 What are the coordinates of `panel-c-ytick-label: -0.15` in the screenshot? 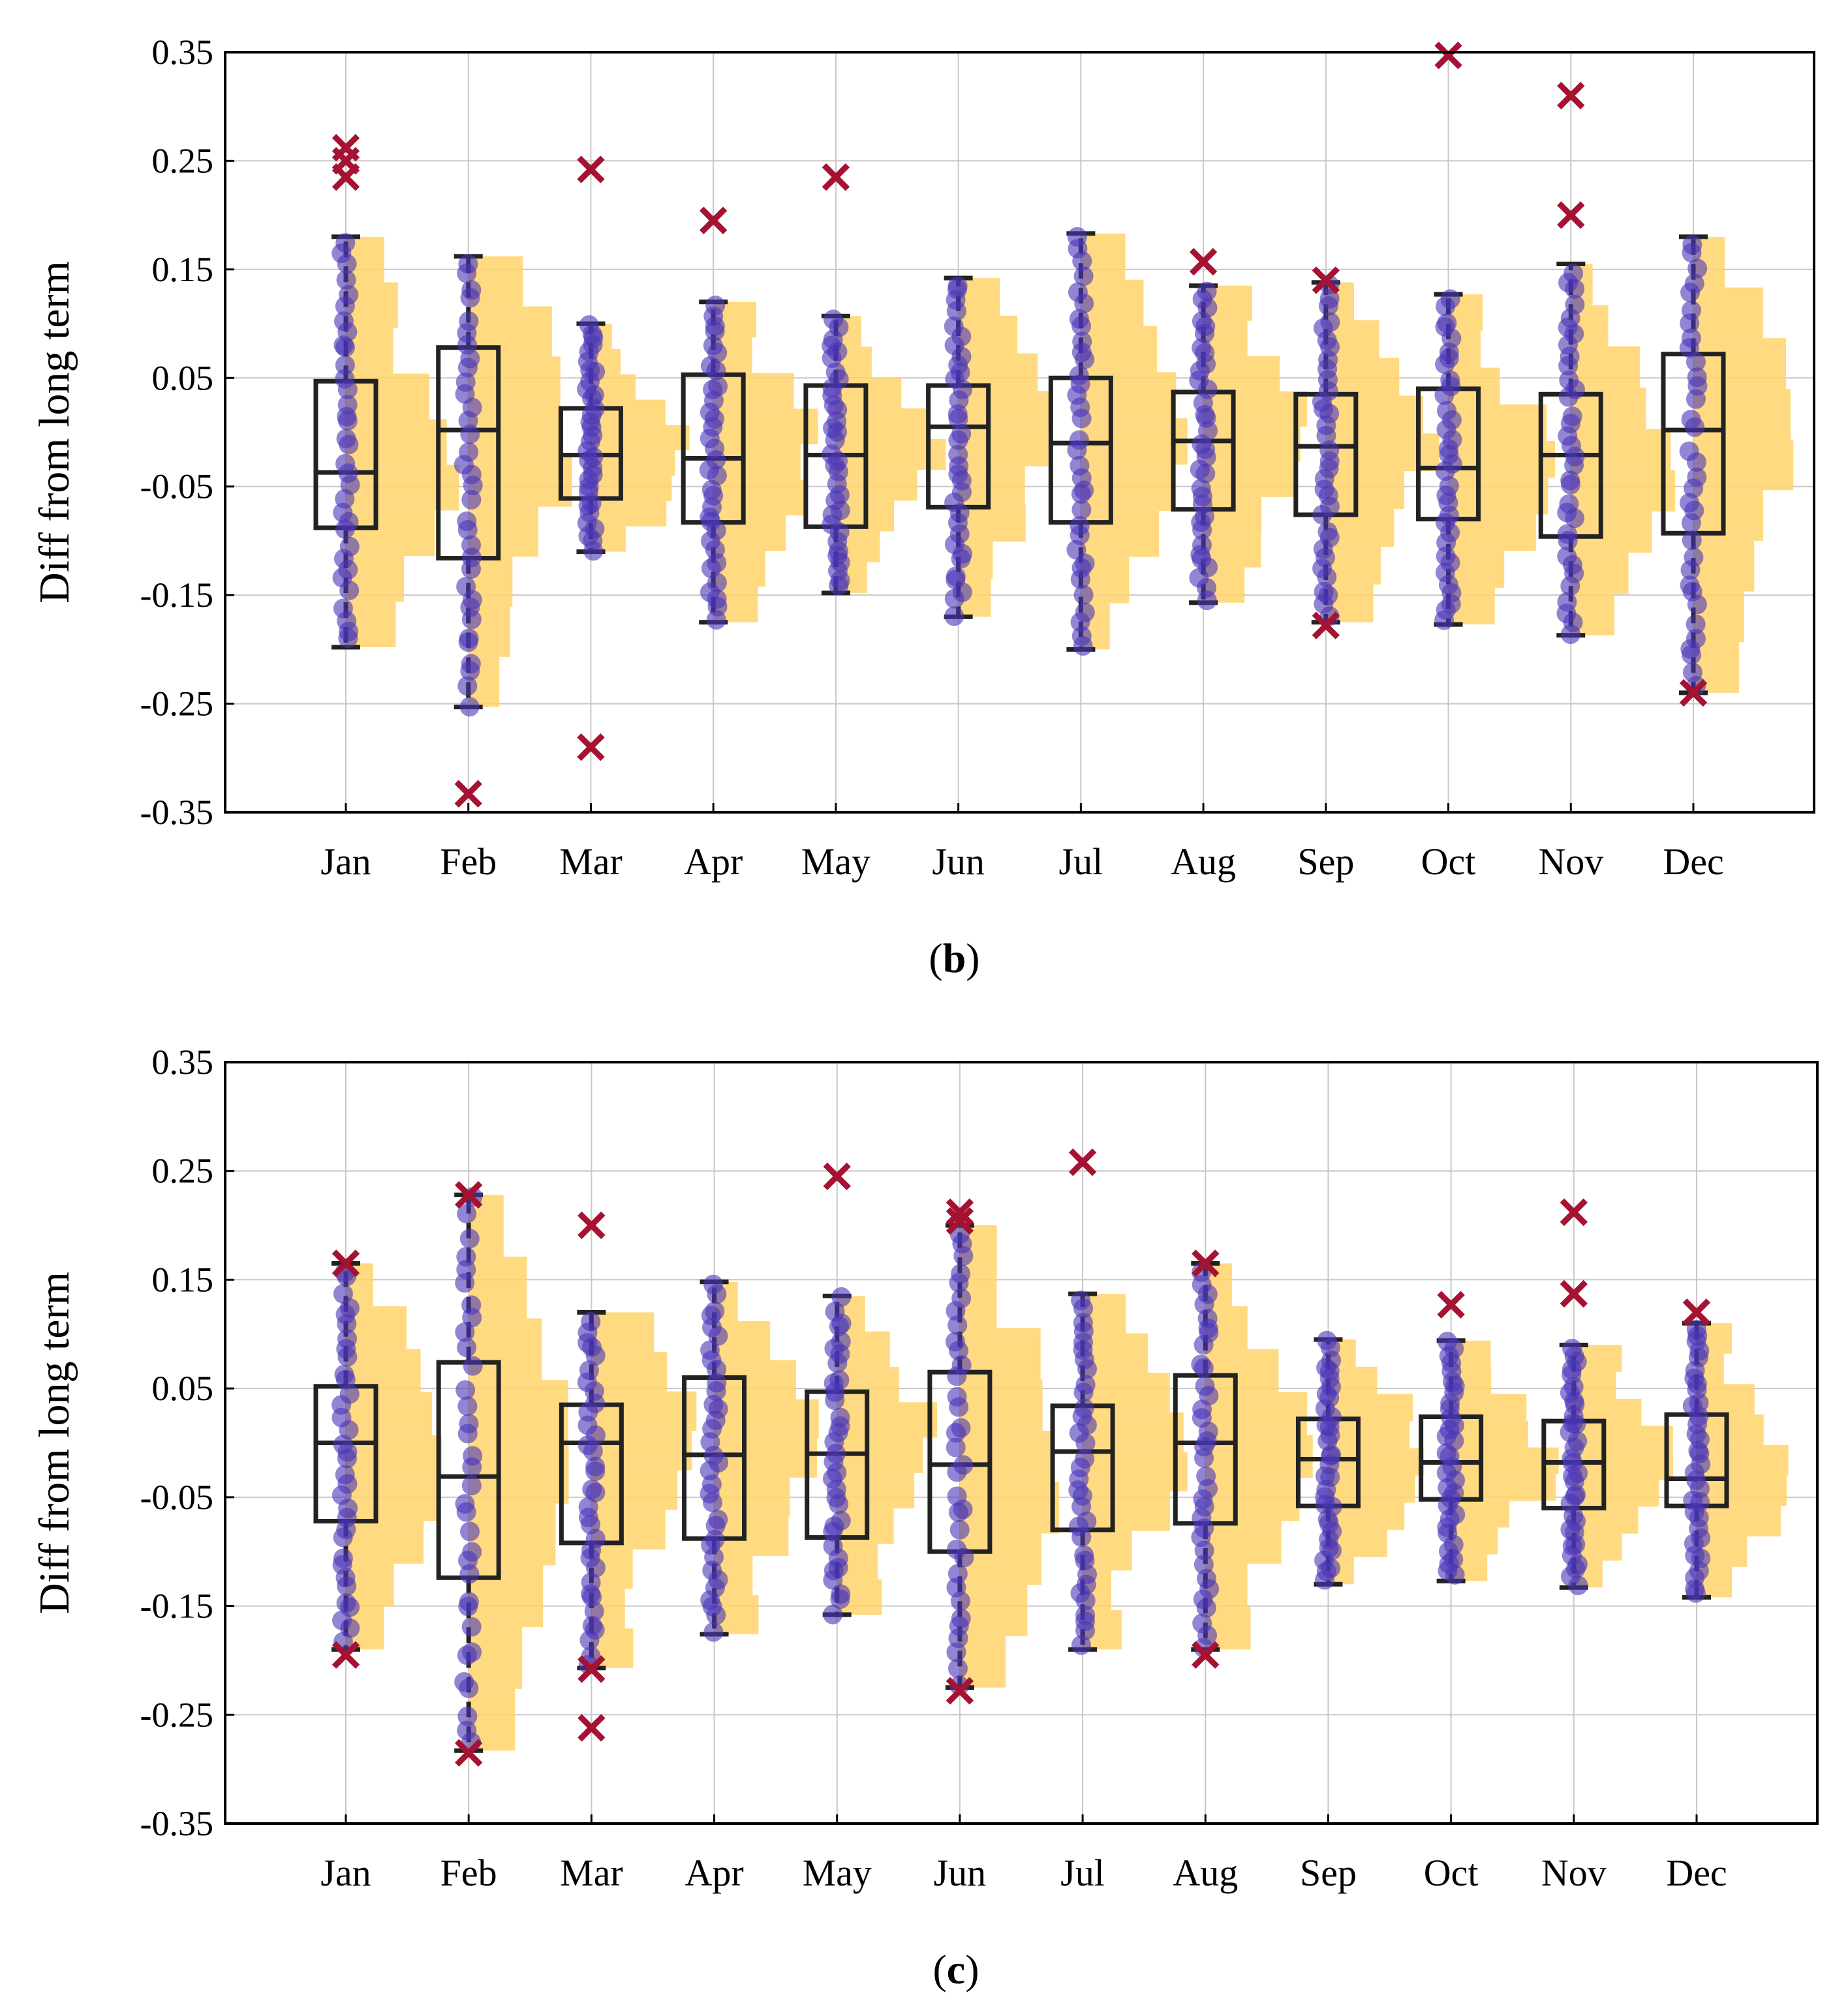 It's located at (177, 1606).